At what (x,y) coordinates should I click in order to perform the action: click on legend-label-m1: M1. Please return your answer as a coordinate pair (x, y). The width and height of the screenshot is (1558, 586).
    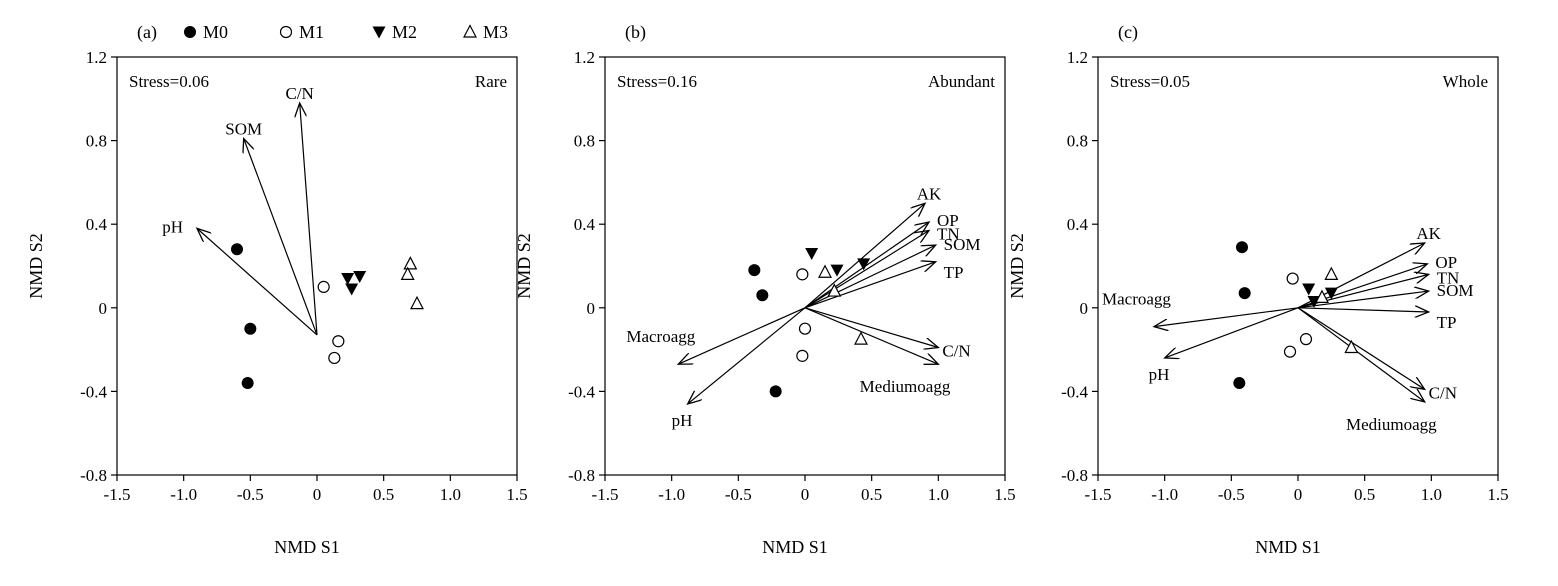
    Looking at the image, I should click on (311, 32).